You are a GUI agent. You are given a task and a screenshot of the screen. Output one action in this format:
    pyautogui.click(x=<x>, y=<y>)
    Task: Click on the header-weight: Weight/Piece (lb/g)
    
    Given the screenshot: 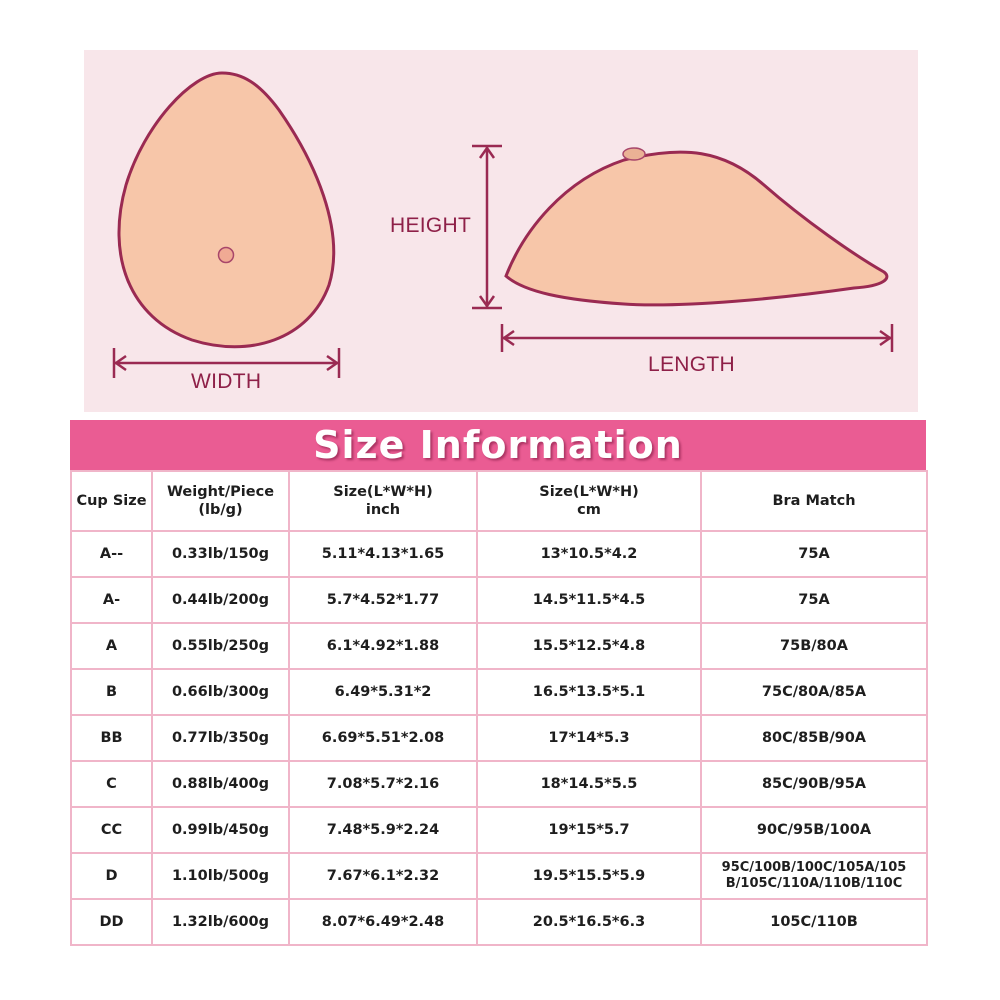 What is the action you would take?
    pyautogui.click(x=220, y=501)
    